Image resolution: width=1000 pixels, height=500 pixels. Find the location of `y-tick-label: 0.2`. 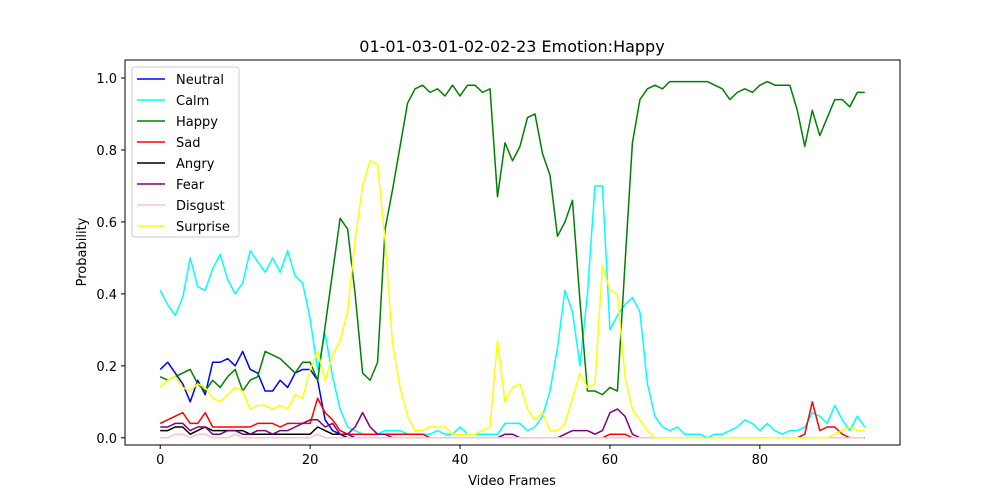

y-tick-label: 0.2 is located at coordinates (106, 367).